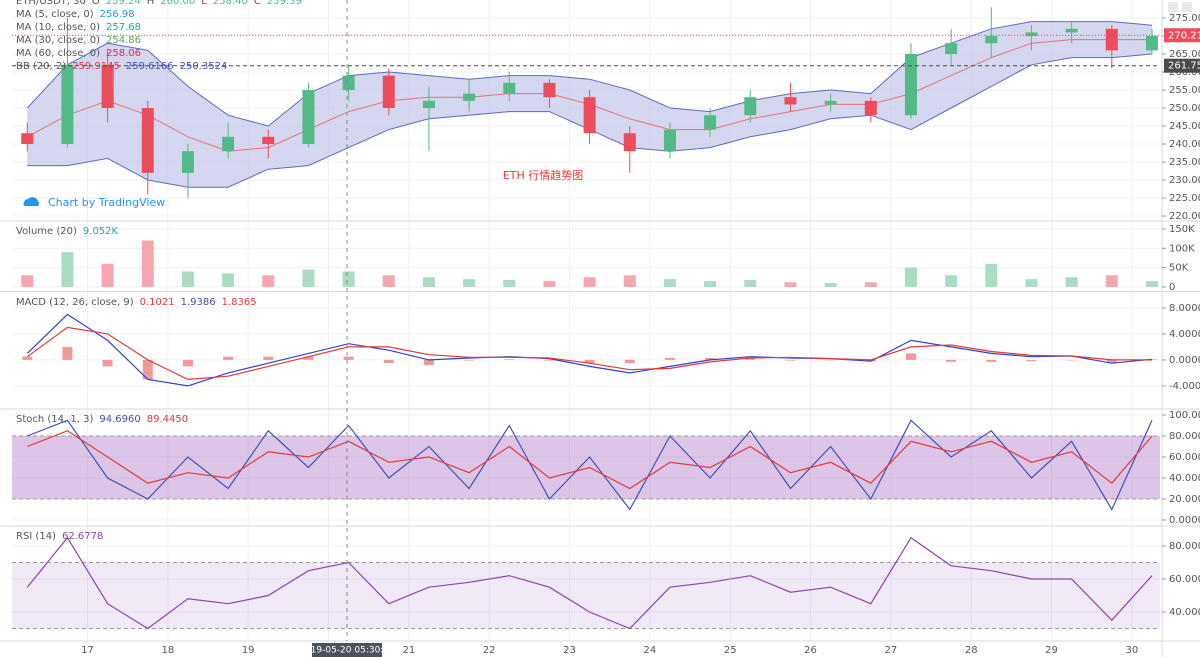 The width and height of the screenshot is (1200, 657). What do you see at coordinates (489, 650) in the screenshot?
I see `x-tick-label: 22` at bounding box center [489, 650].